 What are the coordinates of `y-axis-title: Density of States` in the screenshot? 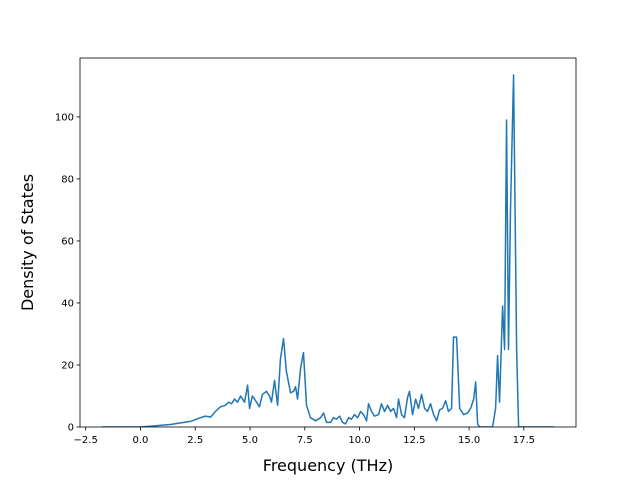 It's located at (27, 242).